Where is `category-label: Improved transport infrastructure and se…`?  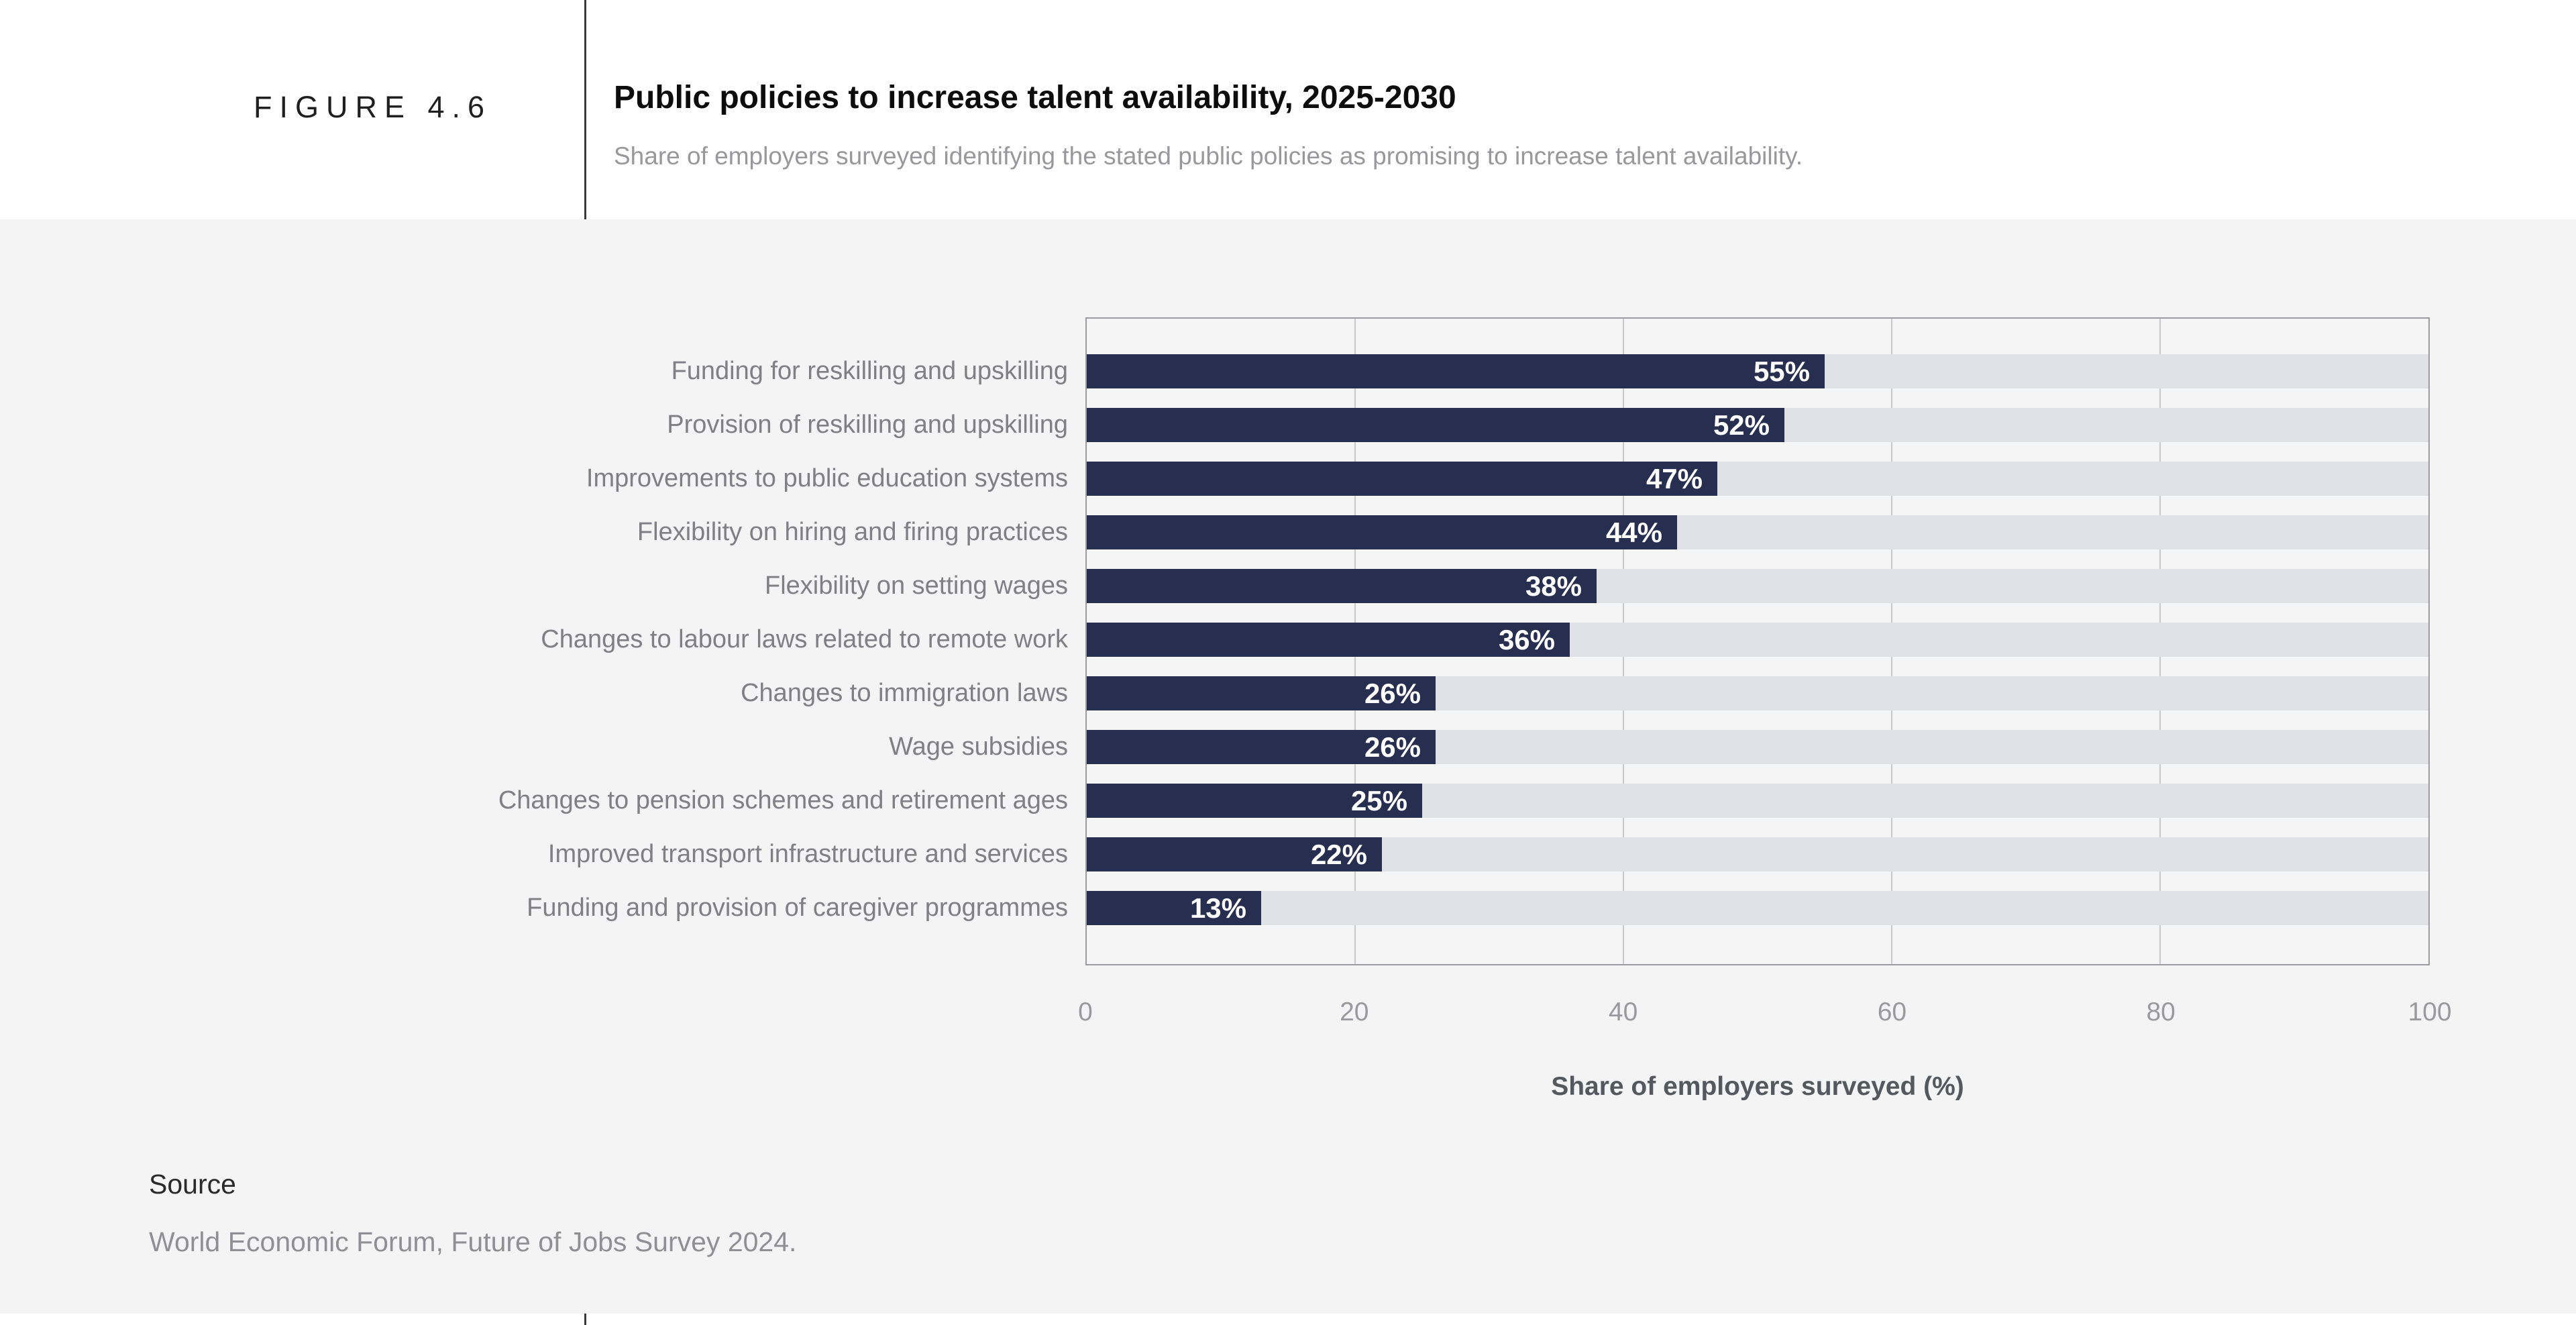
category-label: Improved transport infrastructure and se… is located at coordinates (807, 854).